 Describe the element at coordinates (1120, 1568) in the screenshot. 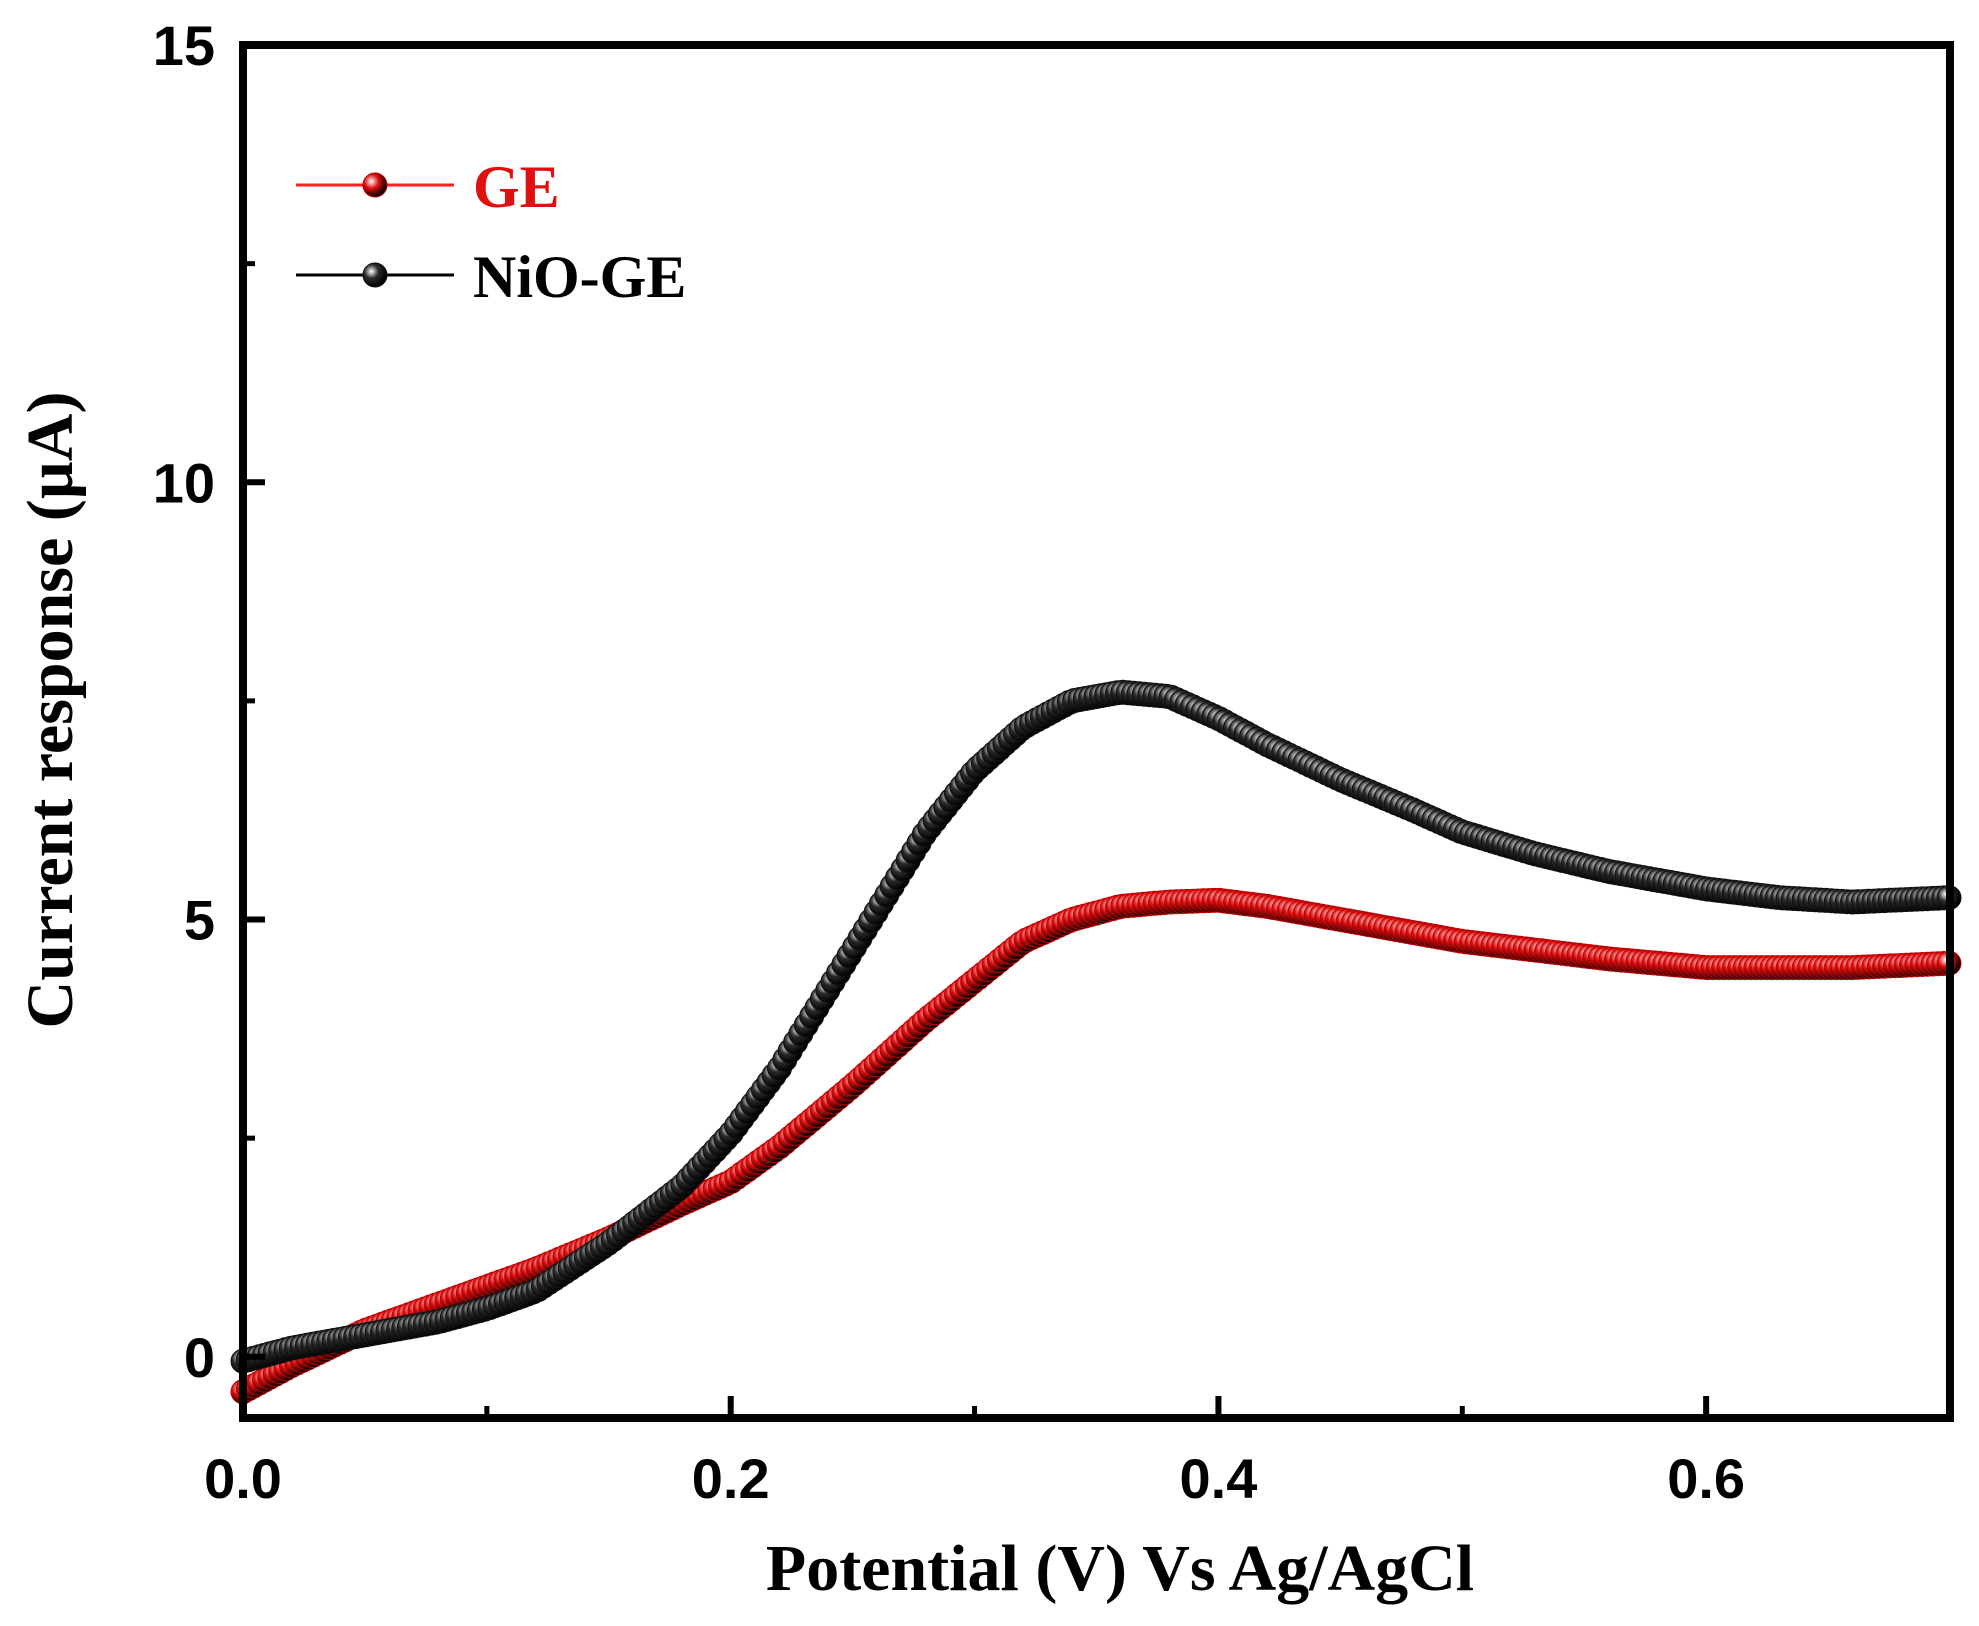

I see `x-axis-title: Potential (V) Vs Ag/AgCl` at that location.